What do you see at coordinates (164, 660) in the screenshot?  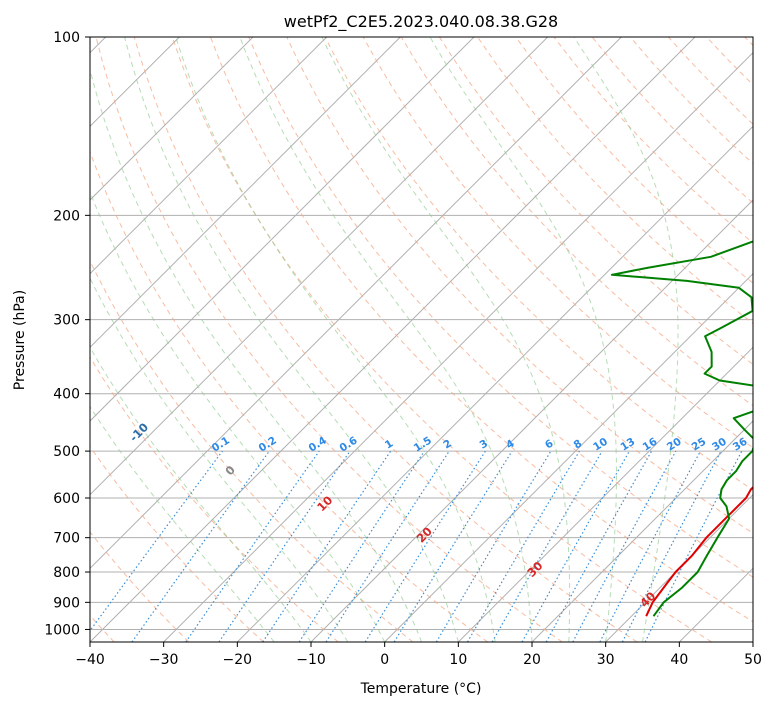 I see `x-tick-label: −30` at bounding box center [164, 660].